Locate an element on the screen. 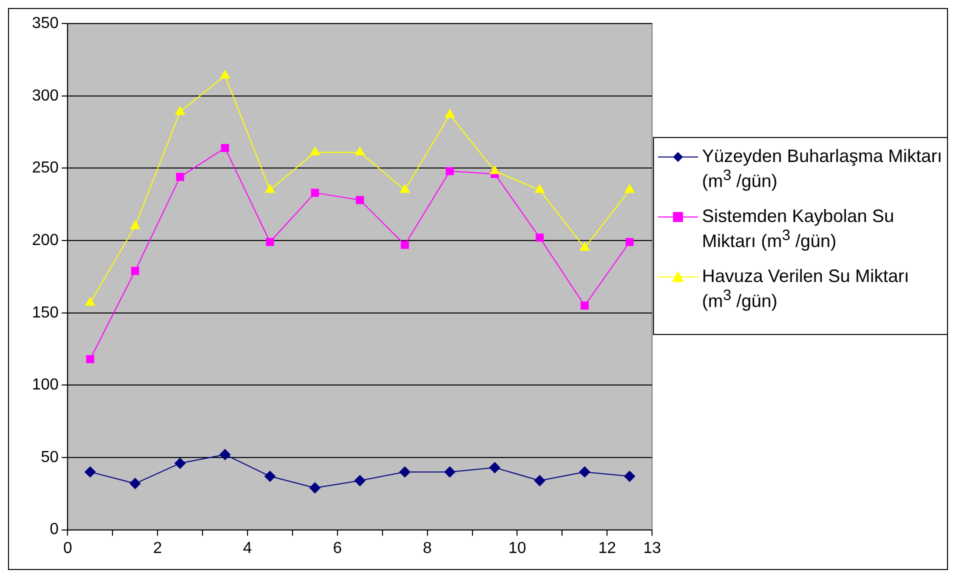 Image resolution: width=956 pixels, height=581 pixels. y-tick-label: 0 is located at coordinates (54, 529).